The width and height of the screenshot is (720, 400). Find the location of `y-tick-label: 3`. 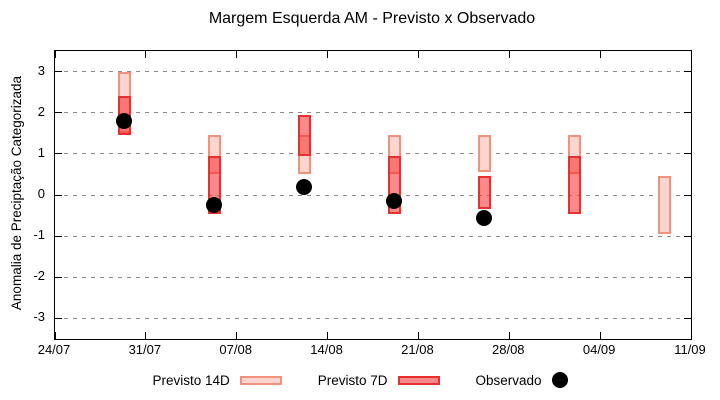

y-tick-label: 3 is located at coordinates (41, 70).